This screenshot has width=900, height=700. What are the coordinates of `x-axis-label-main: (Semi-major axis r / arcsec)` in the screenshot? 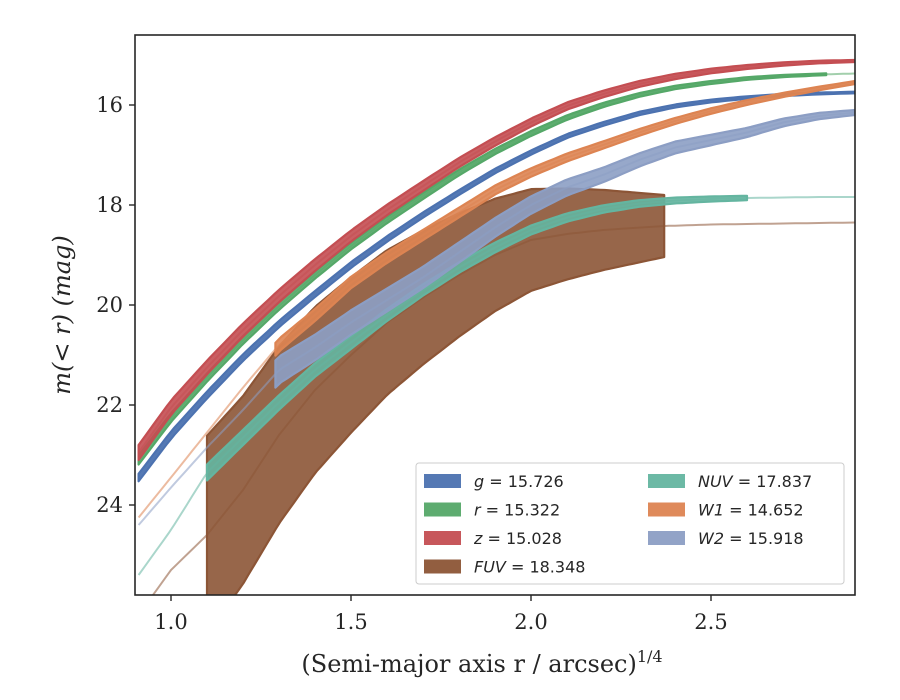 It's located at (468, 664).